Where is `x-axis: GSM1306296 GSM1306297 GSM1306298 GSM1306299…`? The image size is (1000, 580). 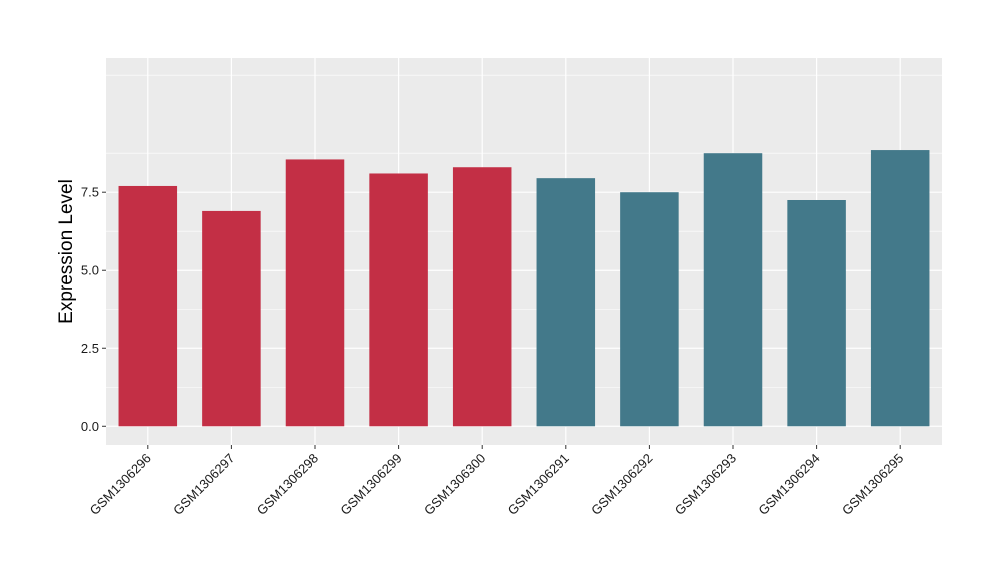
x-axis: GSM1306296 GSM1306297 GSM1306298 GSM1306299… is located at coordinates (496, 481).